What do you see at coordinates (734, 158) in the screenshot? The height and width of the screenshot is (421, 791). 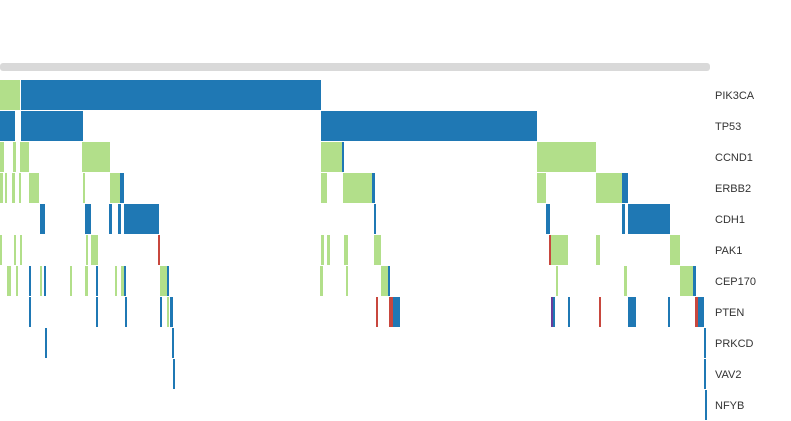 I see `gene-label-ccnd1: CCND1` at bounding box center [734, 158].